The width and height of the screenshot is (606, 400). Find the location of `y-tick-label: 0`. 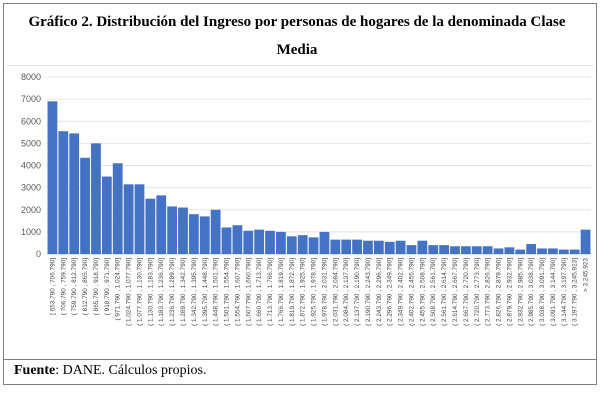

y-tick-label: 0 is located at coordinates (38, 254).